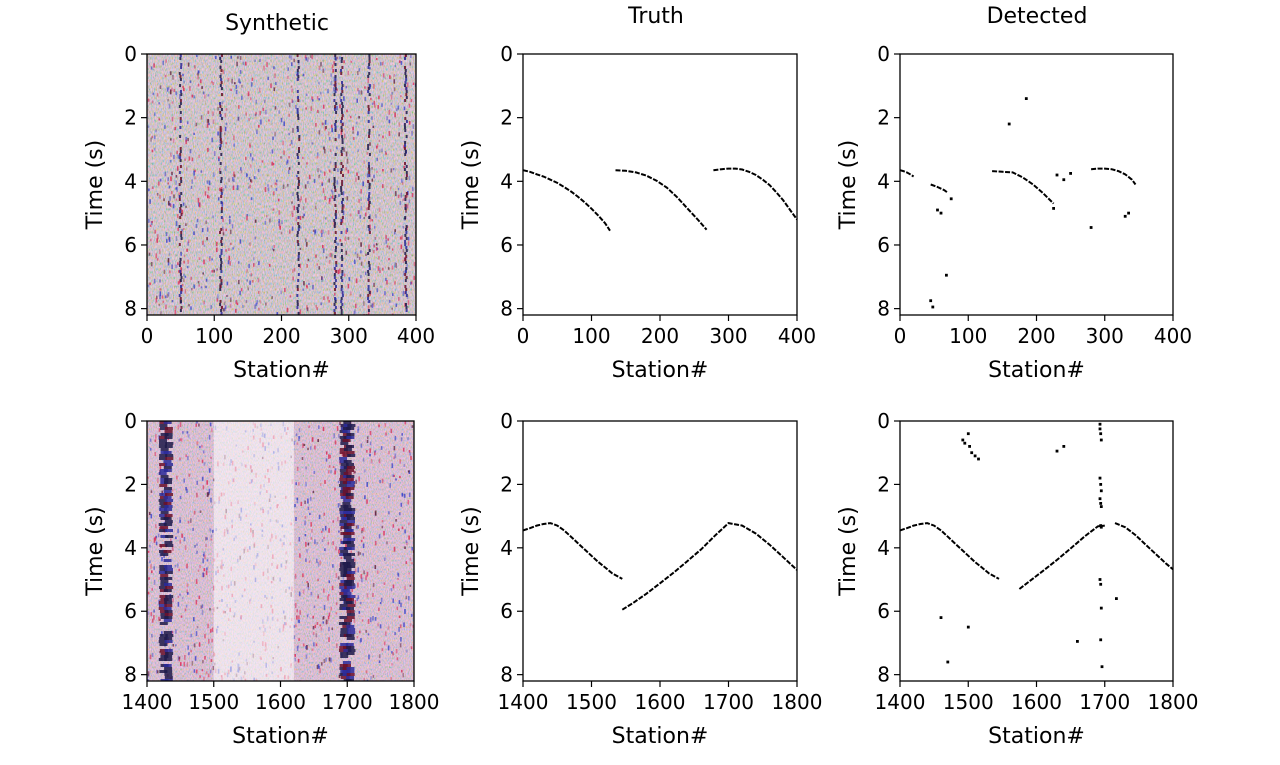  I want to click on title-synthetic: Synthetic, so click(277, 23).